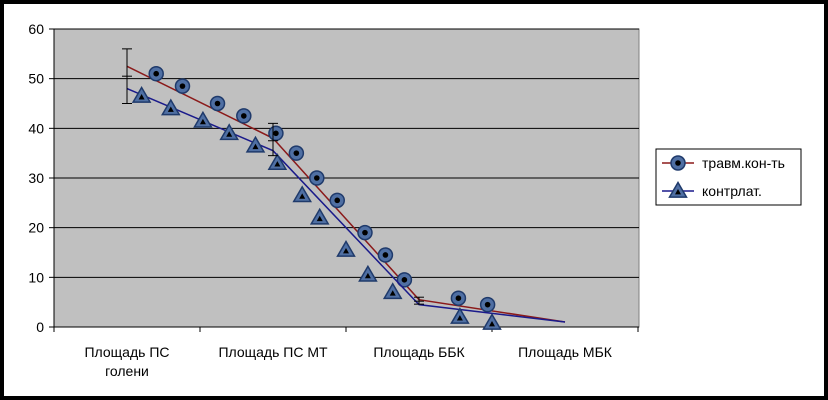  I want to click on x-tick-label: Площадь МБК, so click(565, 352).